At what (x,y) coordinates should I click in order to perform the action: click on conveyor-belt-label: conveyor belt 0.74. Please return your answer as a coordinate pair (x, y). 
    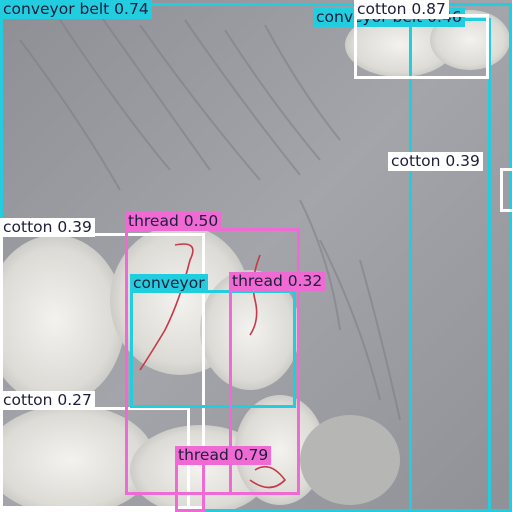
    Looking at the image, I should click on (76, 9).